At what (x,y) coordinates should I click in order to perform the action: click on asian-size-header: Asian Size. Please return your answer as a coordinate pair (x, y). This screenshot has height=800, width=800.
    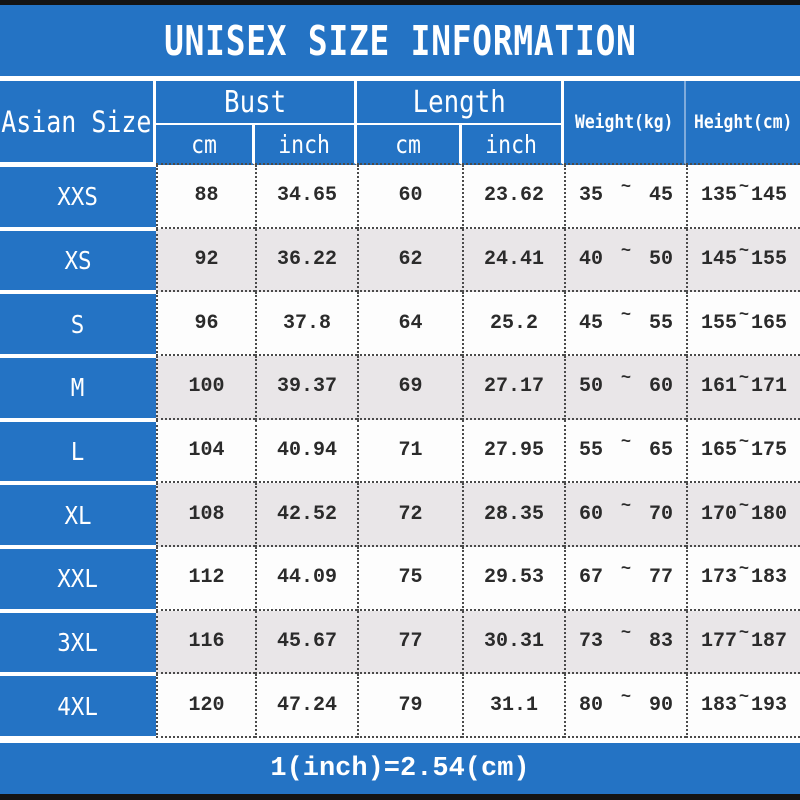
    Looking at the image, I should click on (78, 123).